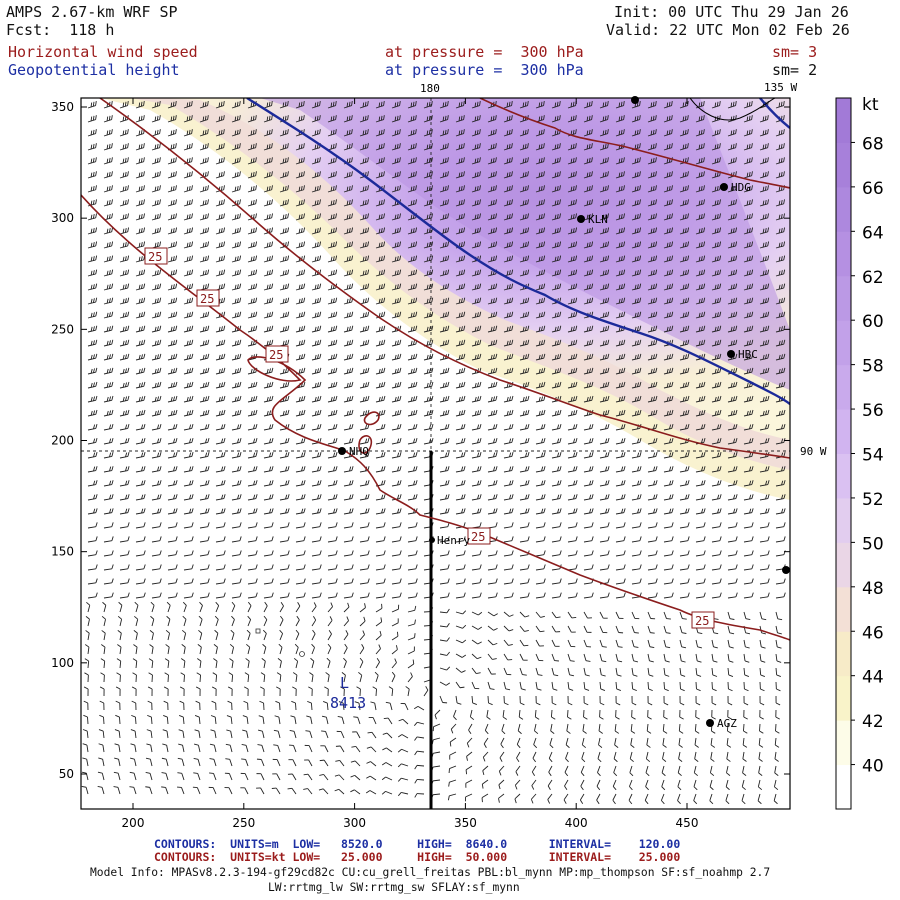 This screenshot has width=900, height=900. What do you see at coordinates (635, 100) in the screenshot?
I see `station-top-marker` at bounding box center [635, 100].